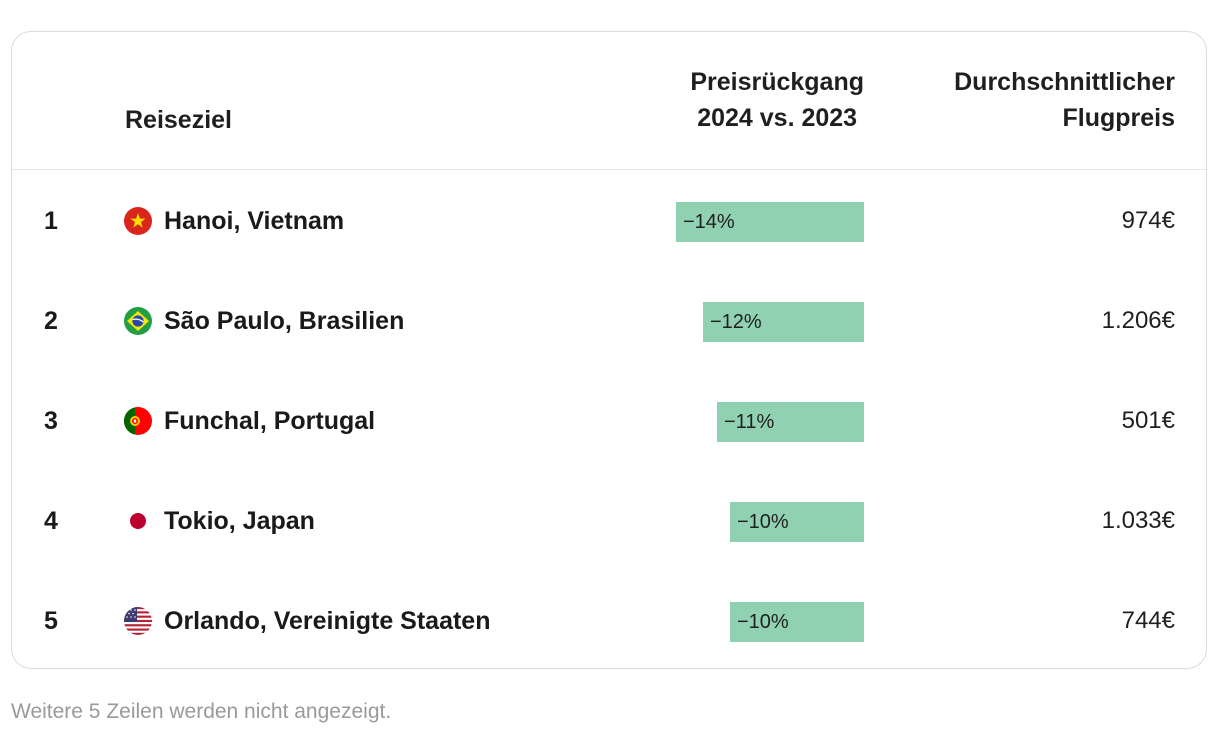 The height and width of the screenshot is (738, 1220). I want to click on usa-flag-icon, so click(138, 621).